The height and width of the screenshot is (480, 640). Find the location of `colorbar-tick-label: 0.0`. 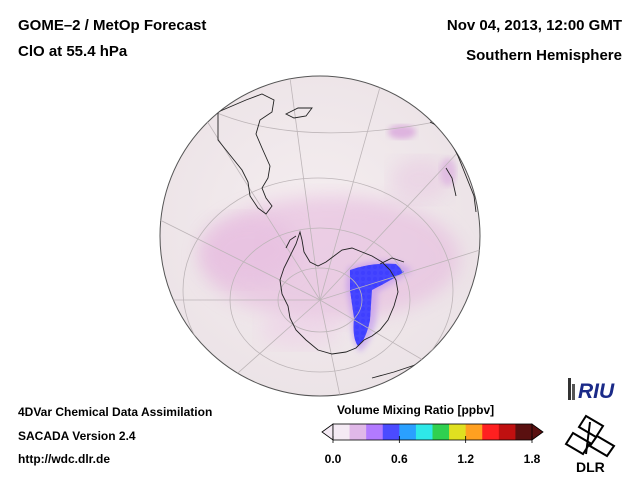

colorbar-tick-label: 0.0 is located at coordinates (333, 459).